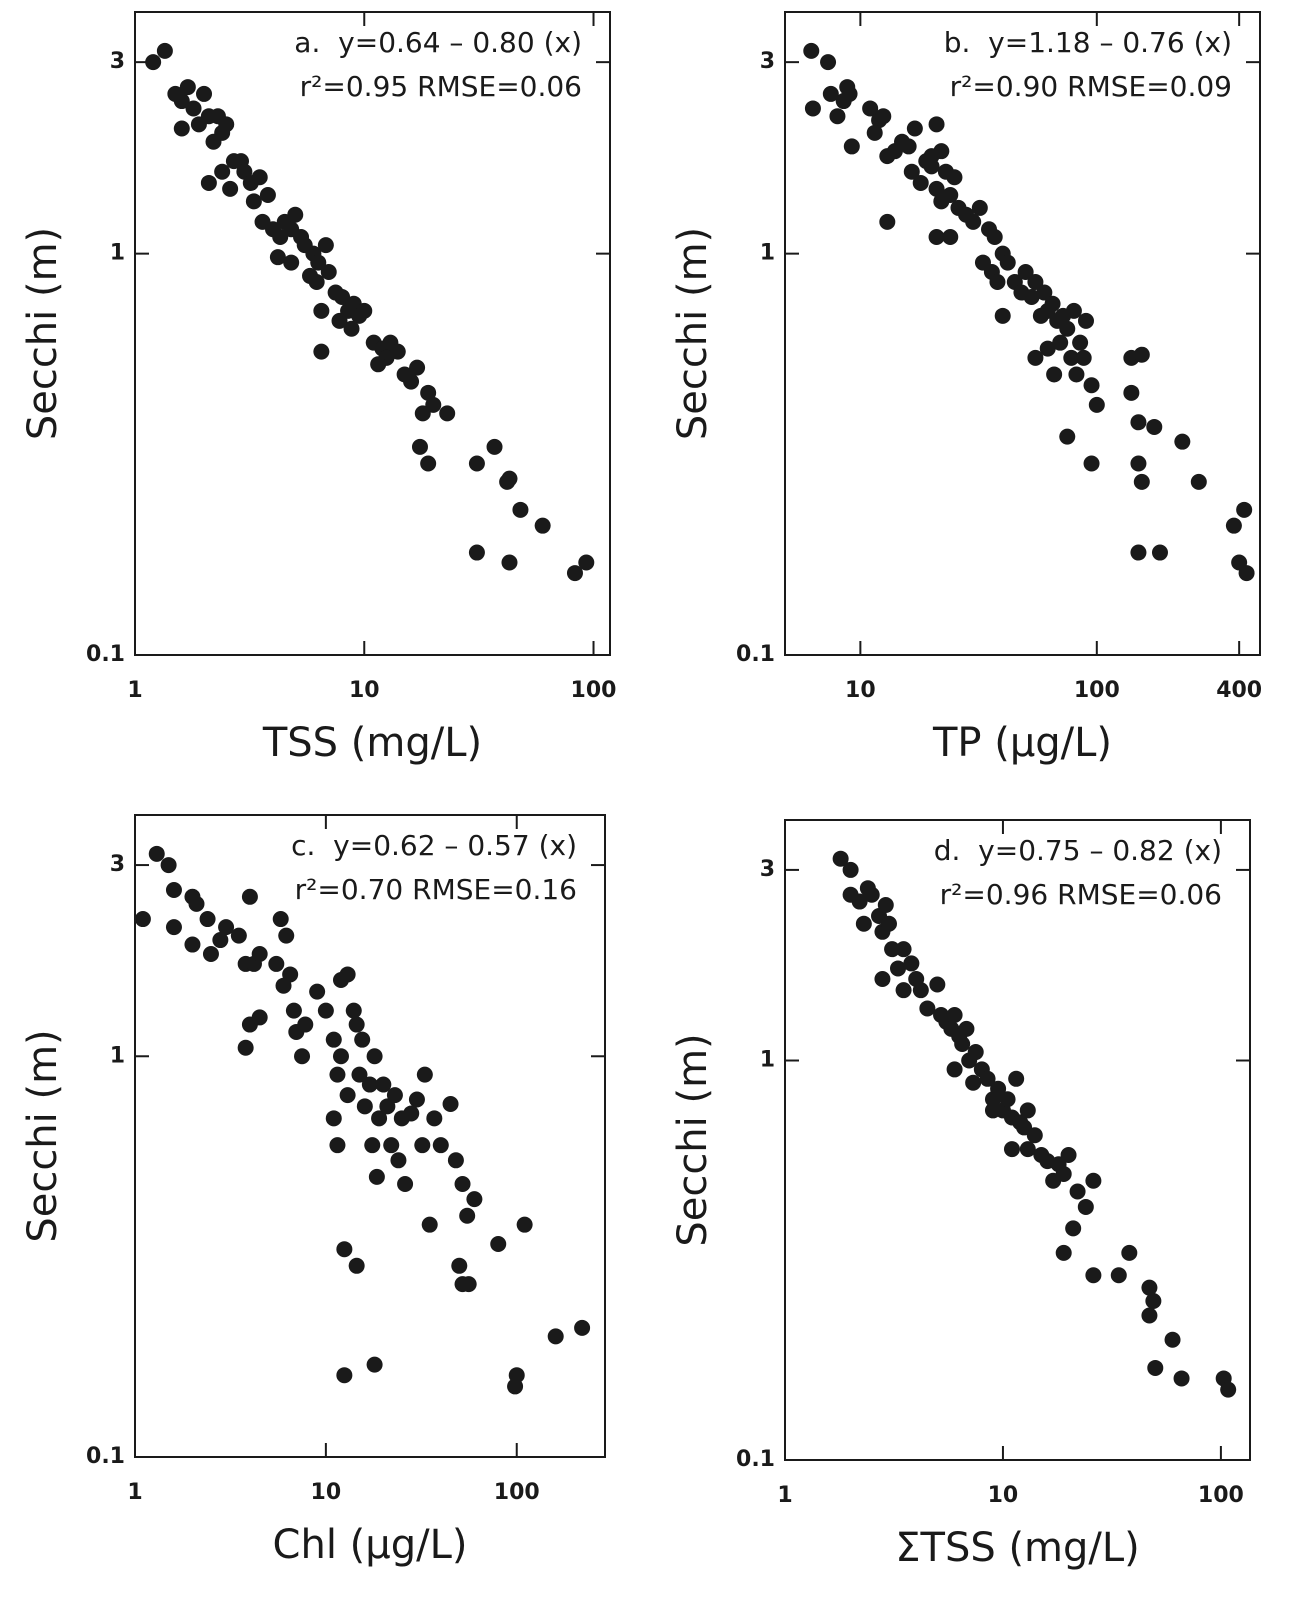  What do you see at coordinates (860, 690) in the screenshot?
I see `x-tick-label: 10` at bounding box center [860, 690].